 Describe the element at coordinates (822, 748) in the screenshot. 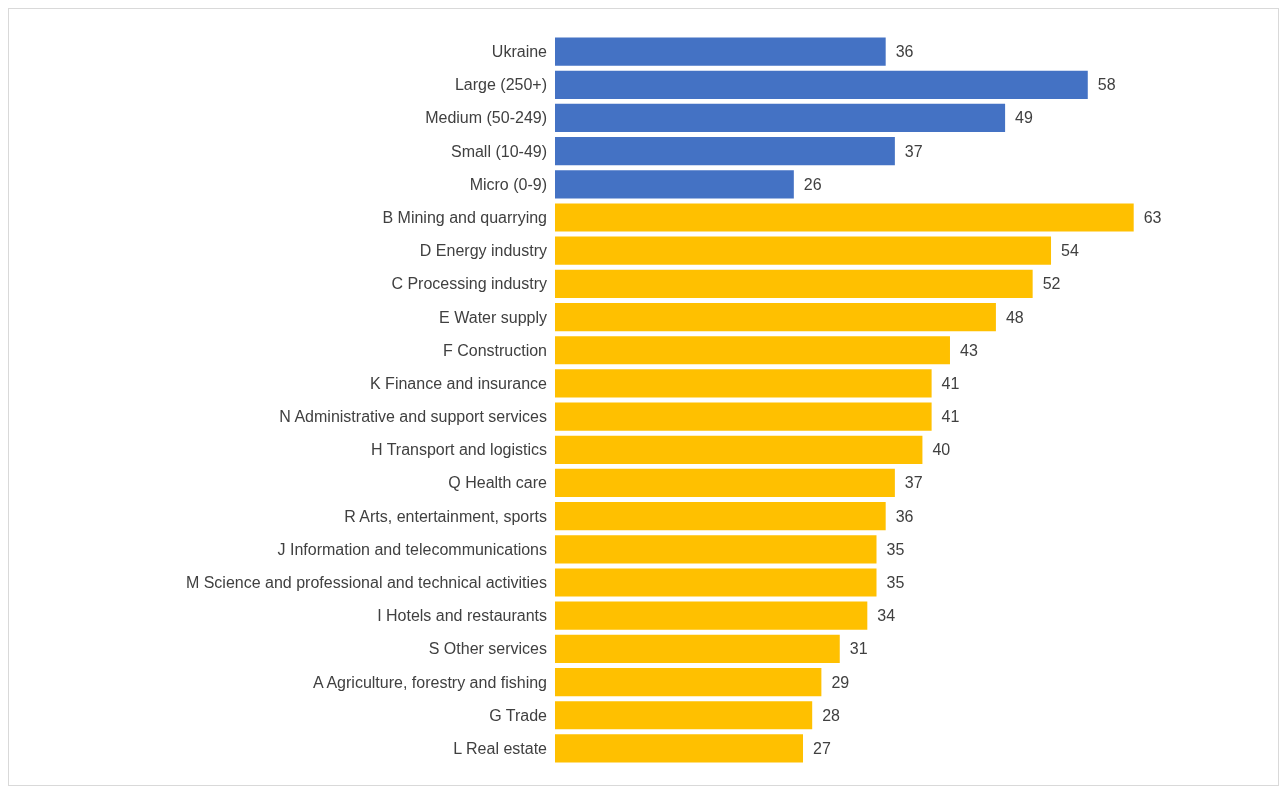

I see `data-label: 27` at that location.